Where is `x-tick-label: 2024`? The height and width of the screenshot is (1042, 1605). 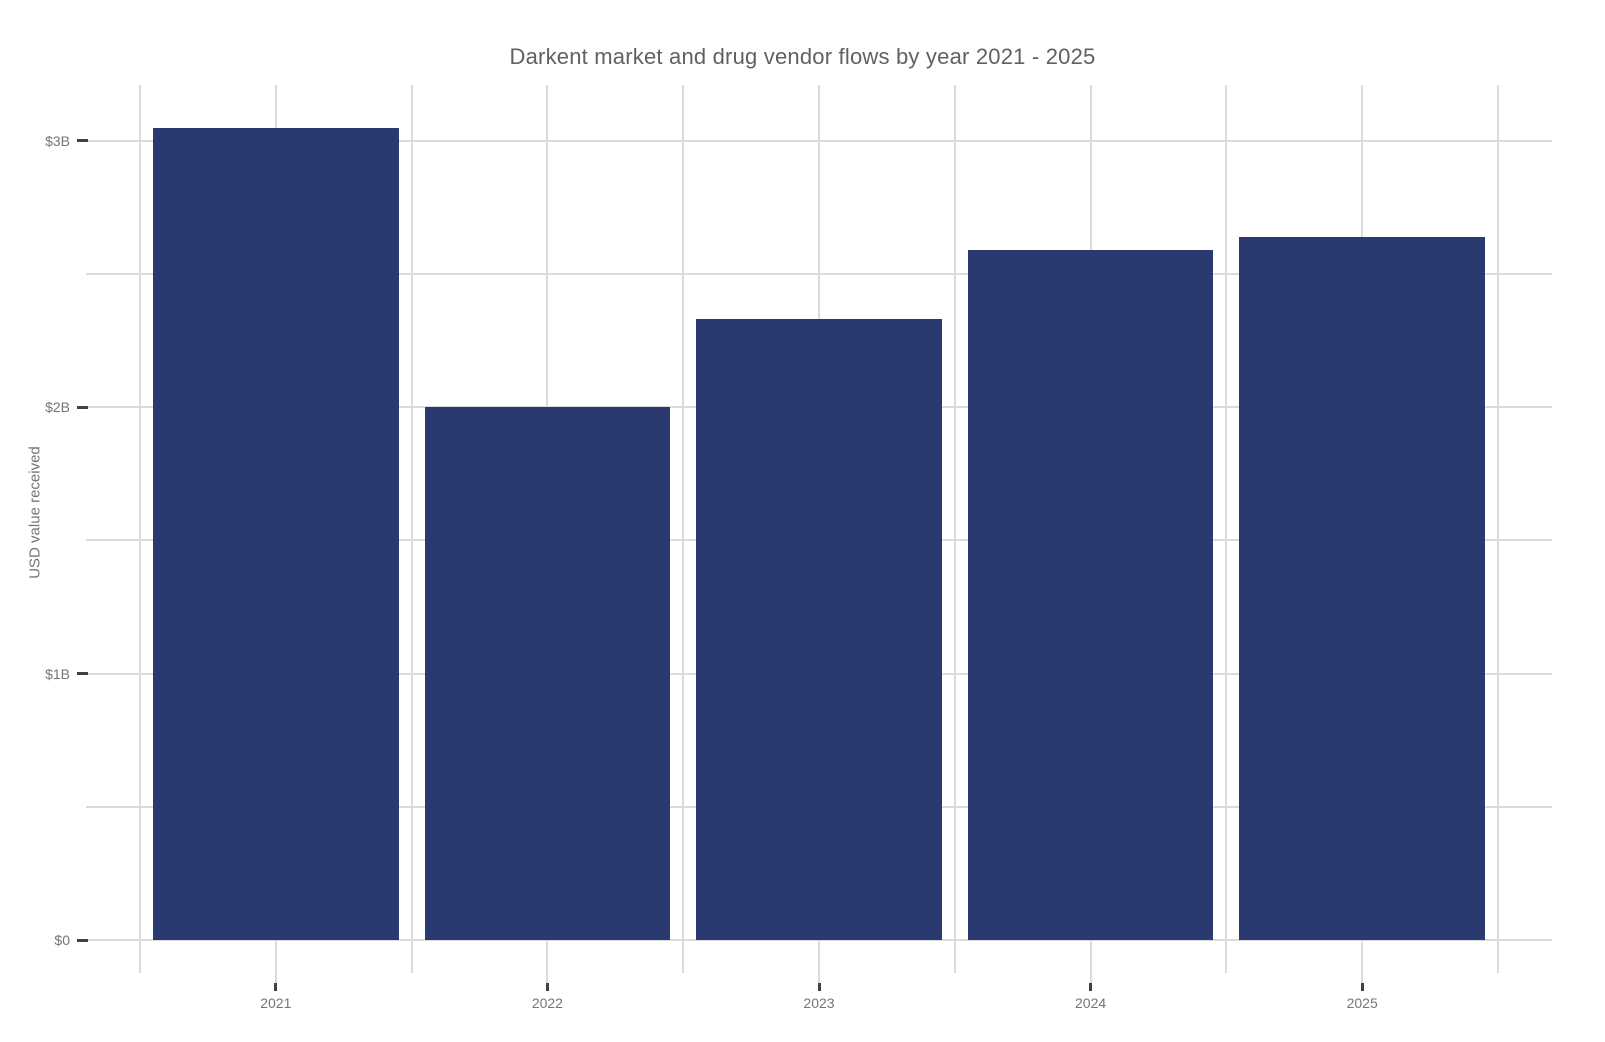 x-tick-label: 2024 is located at coordinates (1091, 1003).